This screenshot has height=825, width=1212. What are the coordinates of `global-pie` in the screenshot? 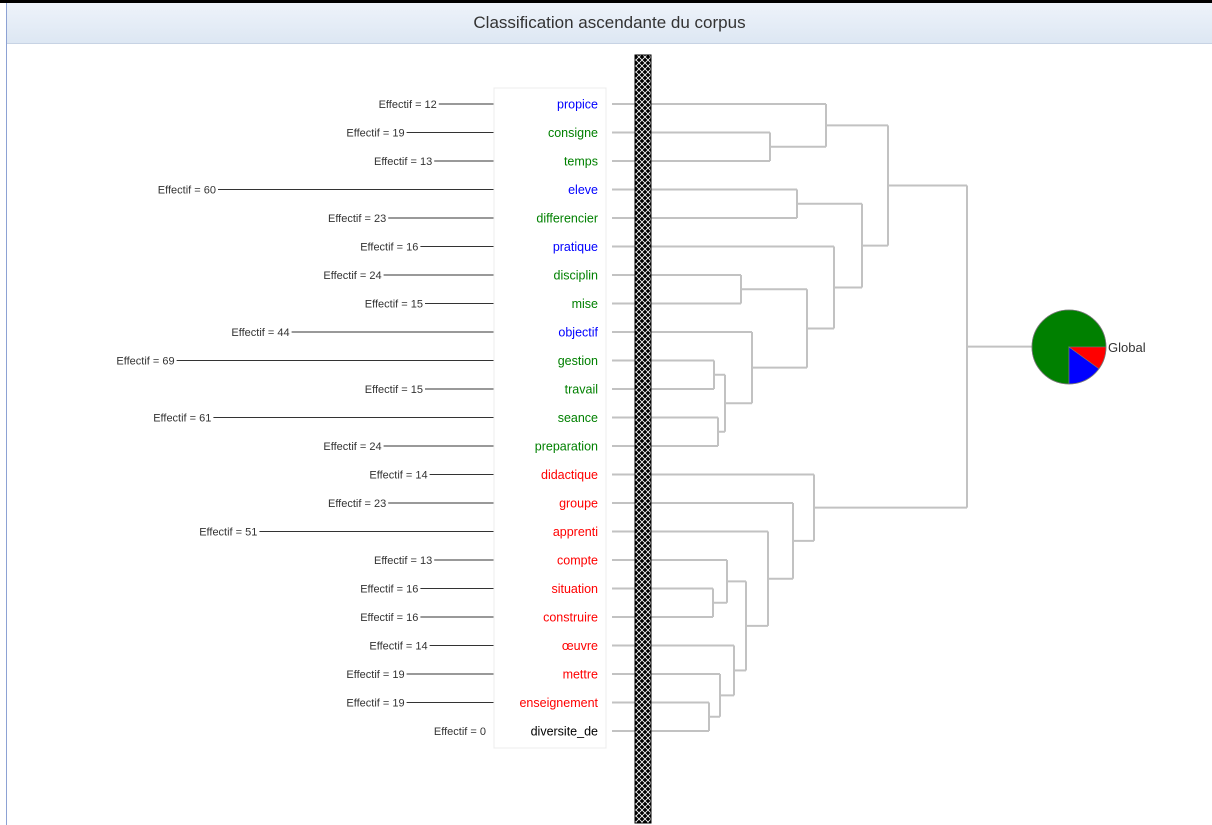 It's located at (1069, 347).